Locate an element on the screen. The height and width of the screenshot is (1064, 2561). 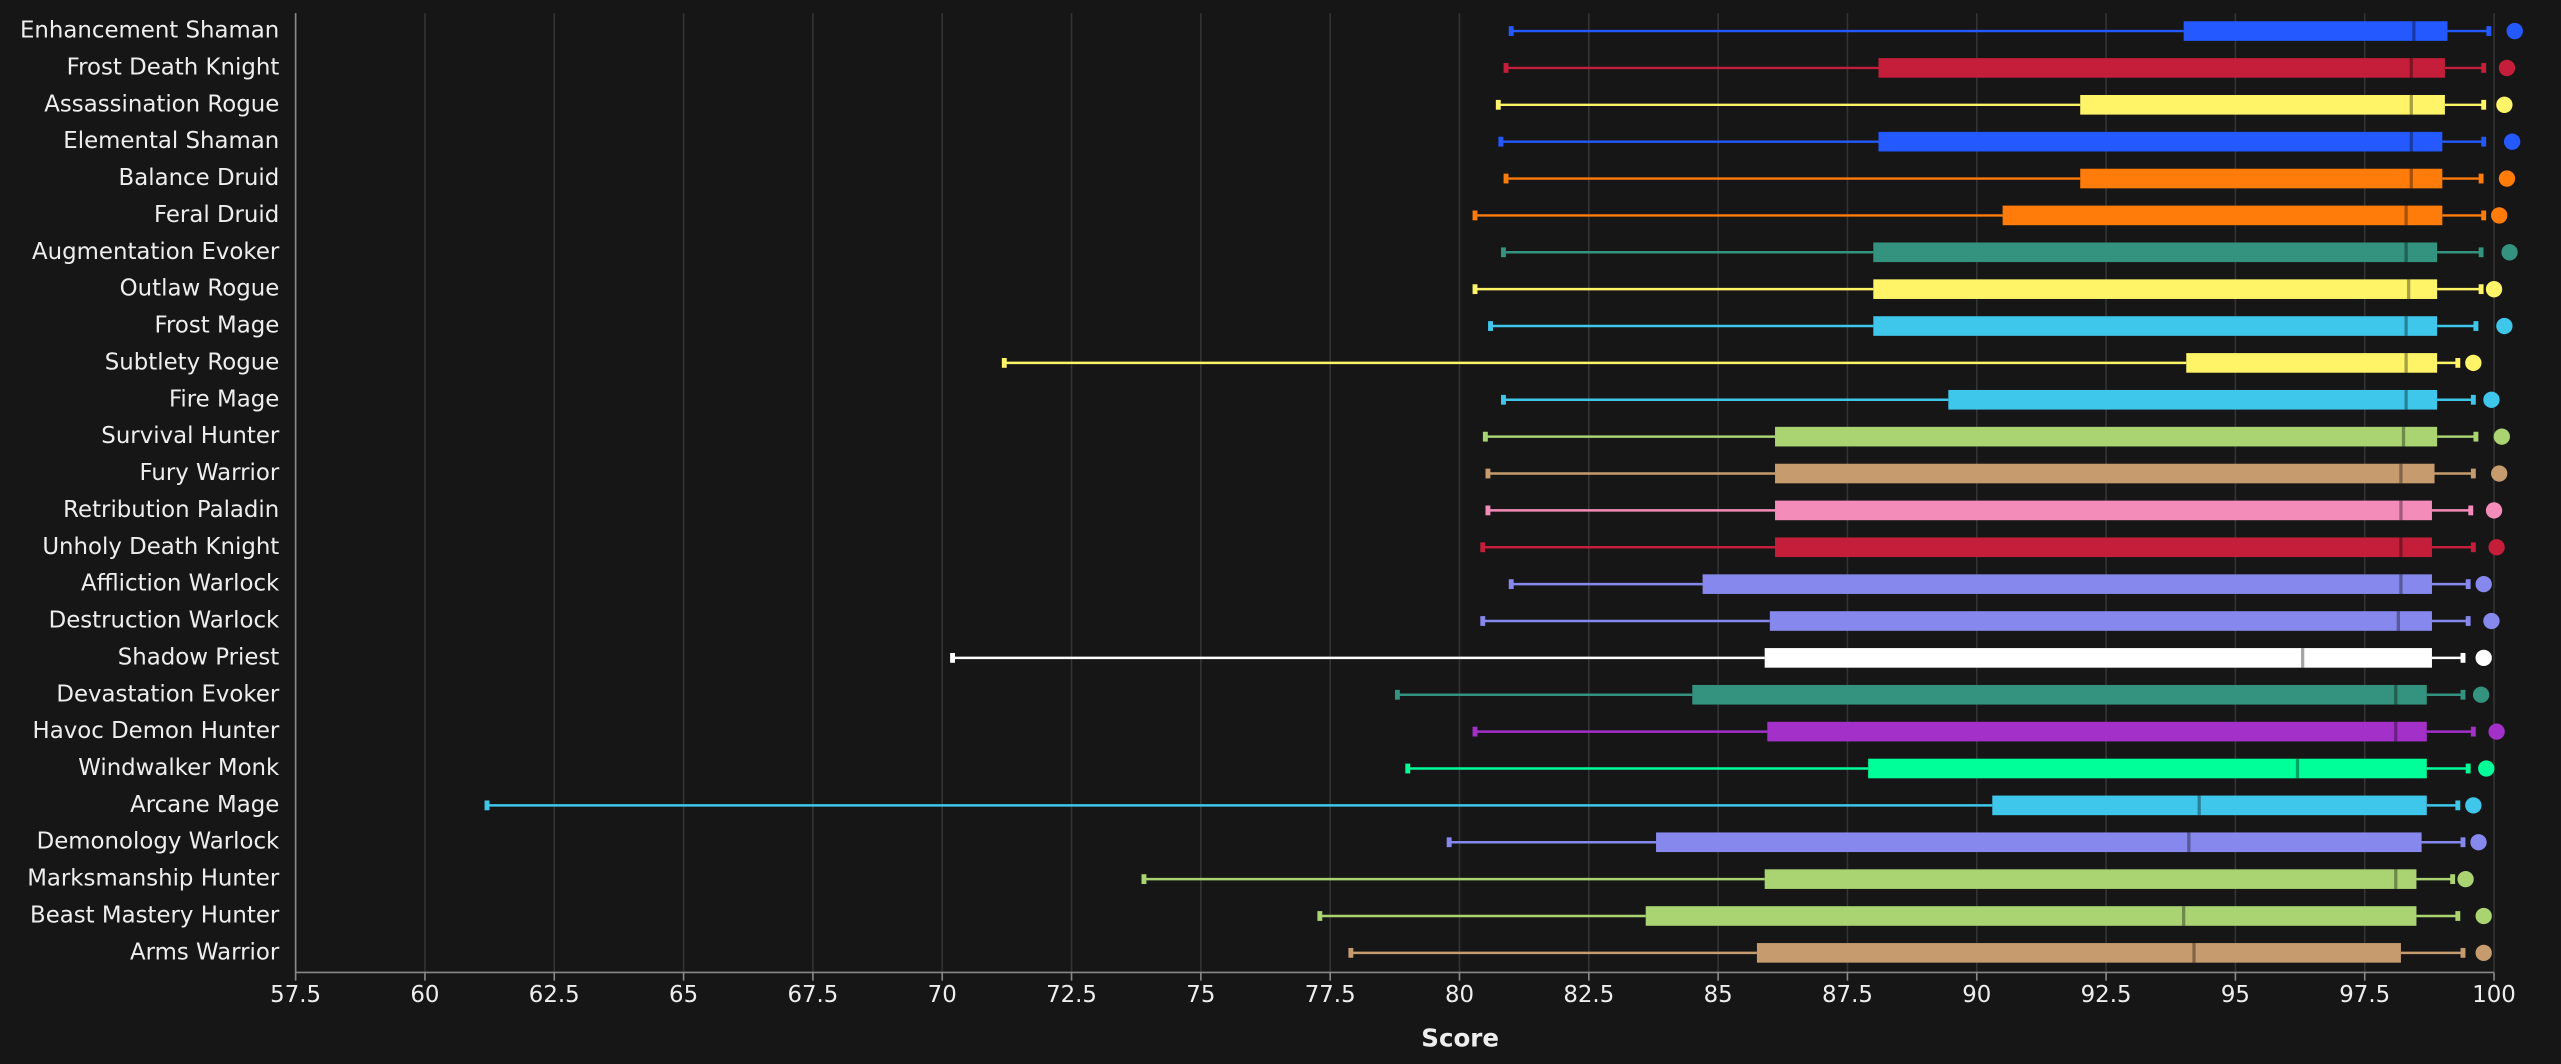
y-tick-label: Survival Hunter is located at coordinates (190, 436).